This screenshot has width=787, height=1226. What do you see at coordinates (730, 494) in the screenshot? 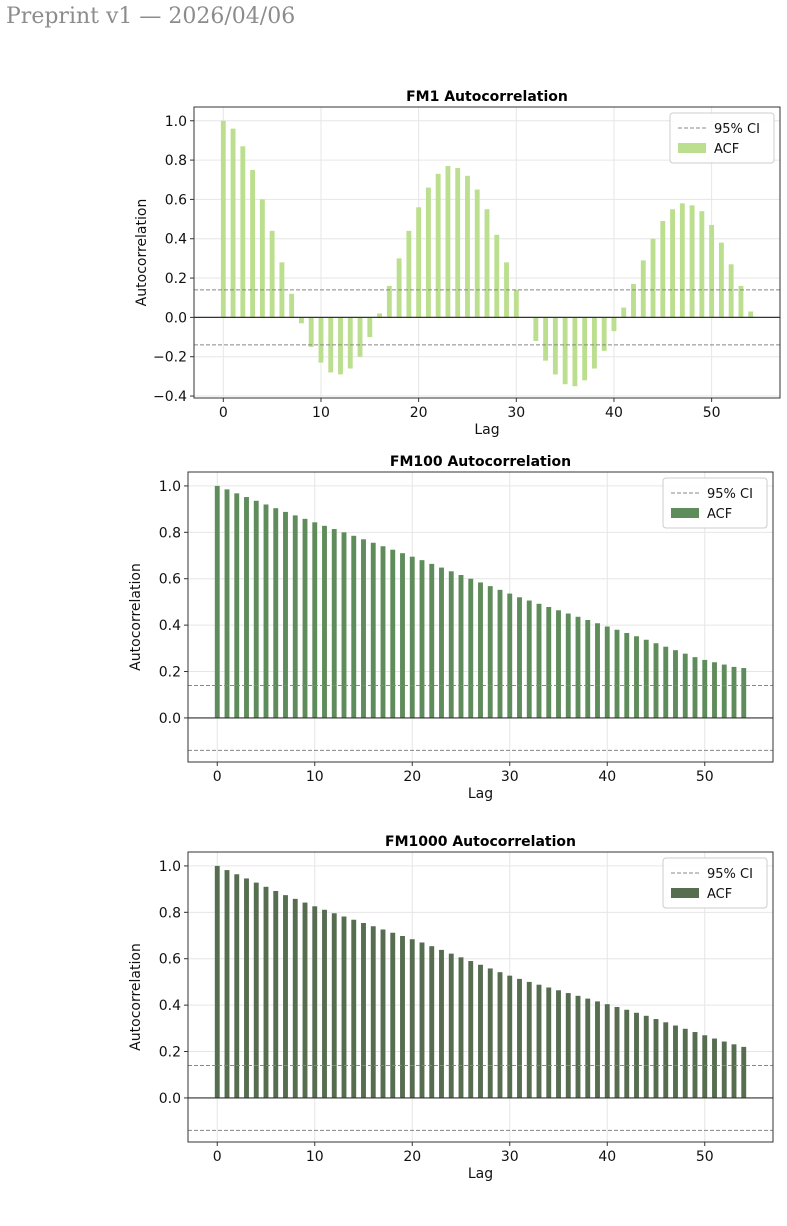
I see `legend-ci-label: 95% CI` at bounding box center [730, 494].